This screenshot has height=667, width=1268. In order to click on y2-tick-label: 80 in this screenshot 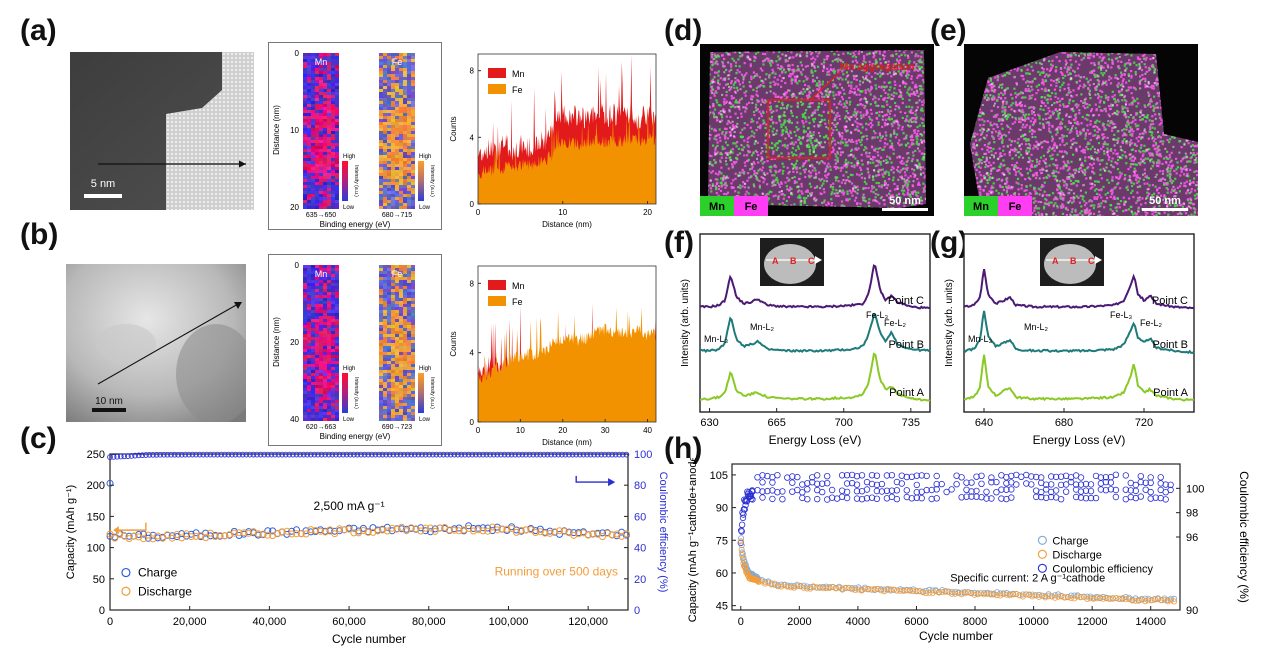, I will do `click(640, 486)`.